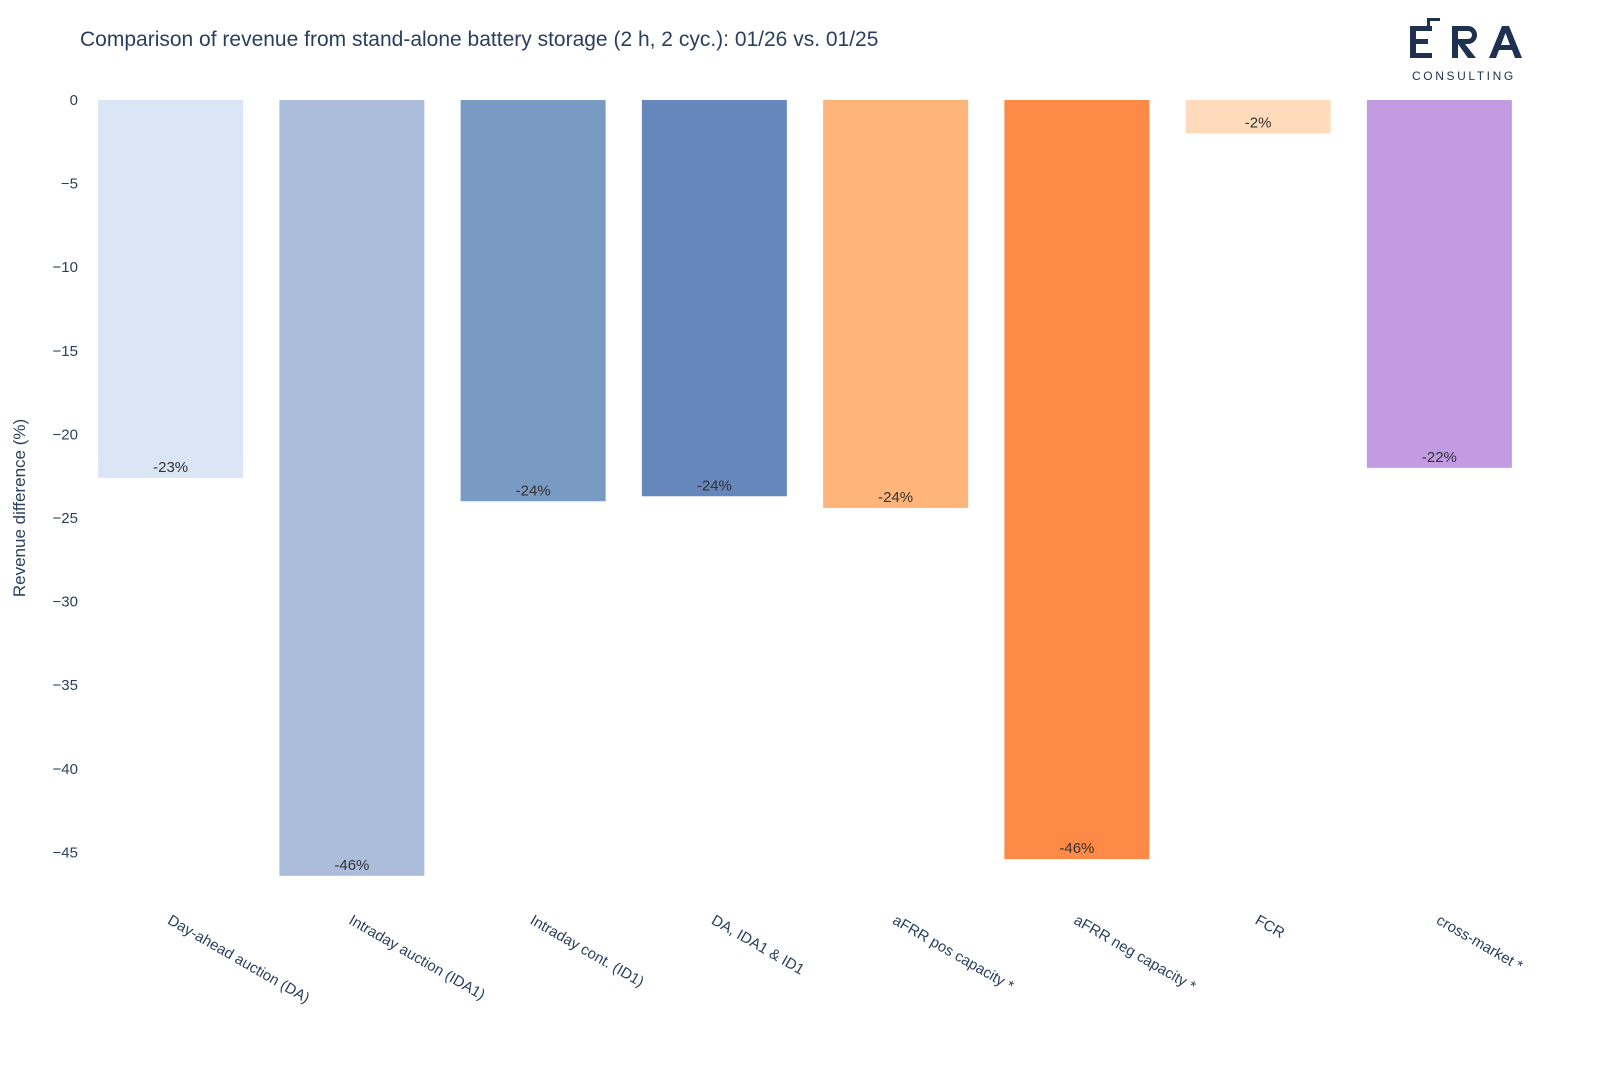 The image size is (1600, 1067). Describe the element at coordinates (69, 184) in the screenshot. I see `y-tick-label: −5` at that location.